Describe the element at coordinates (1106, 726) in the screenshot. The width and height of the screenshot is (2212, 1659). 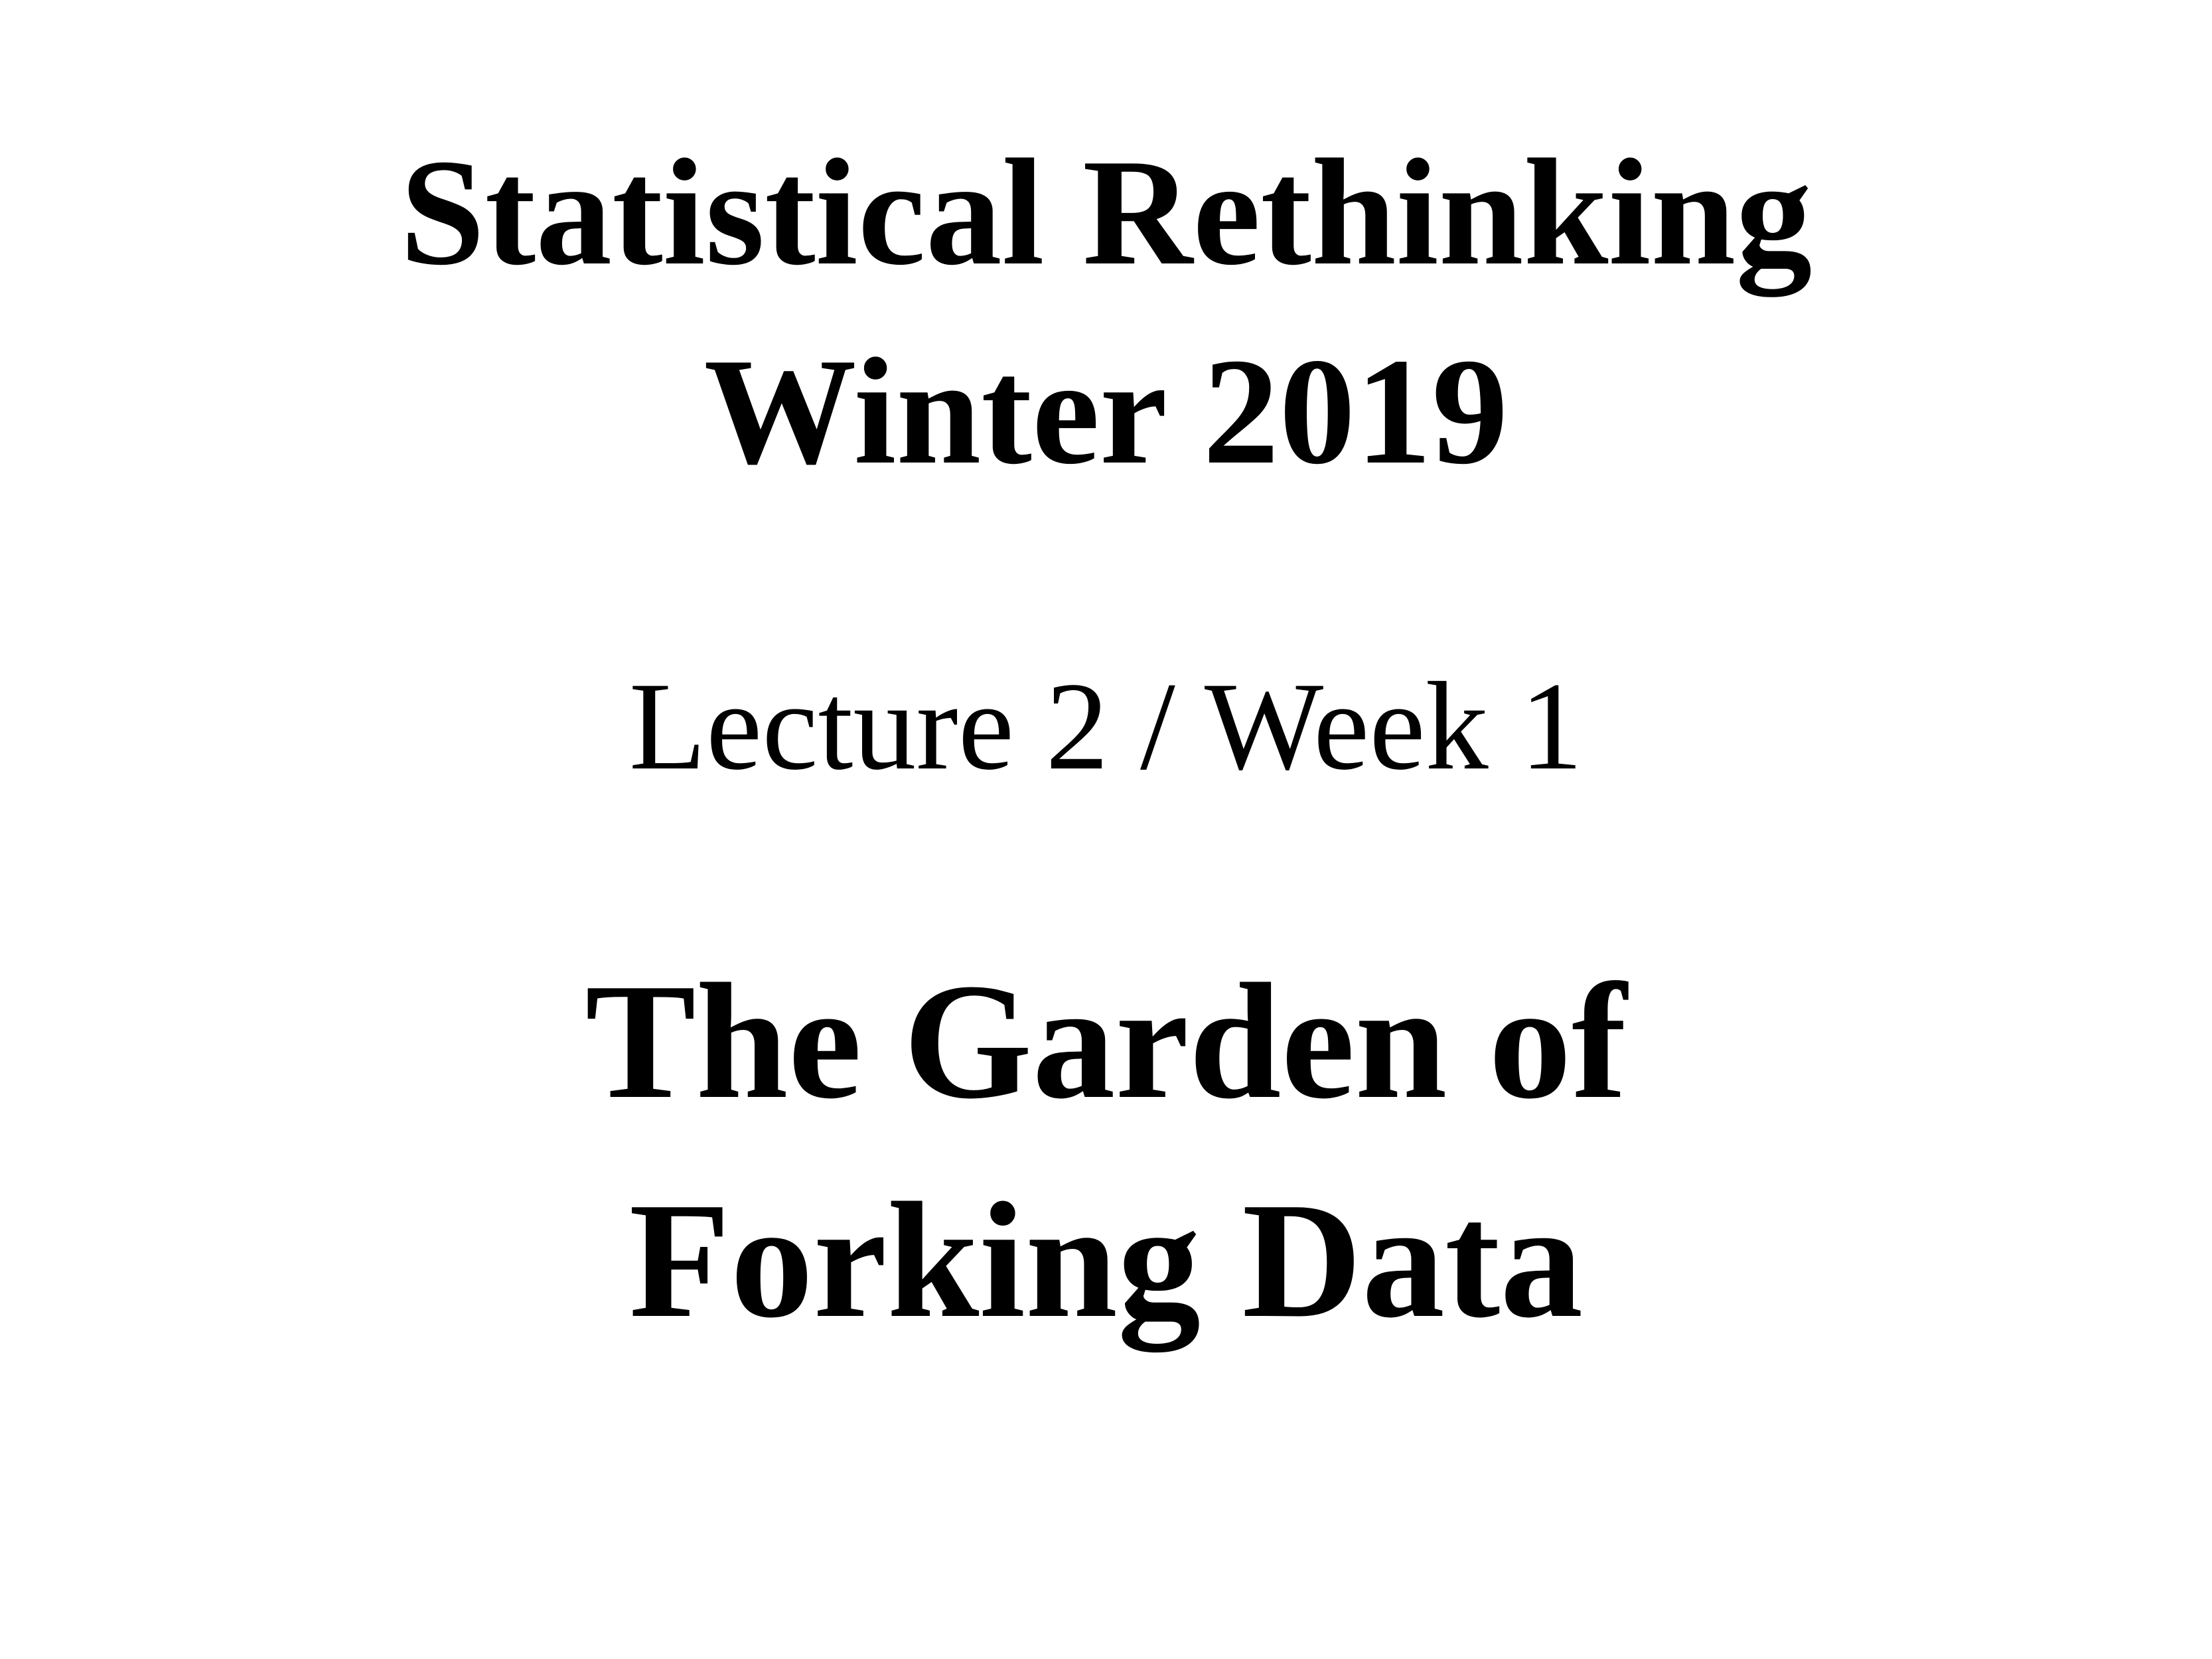
I see `lecture-number: Lecture 2 / Week 1` at that location.